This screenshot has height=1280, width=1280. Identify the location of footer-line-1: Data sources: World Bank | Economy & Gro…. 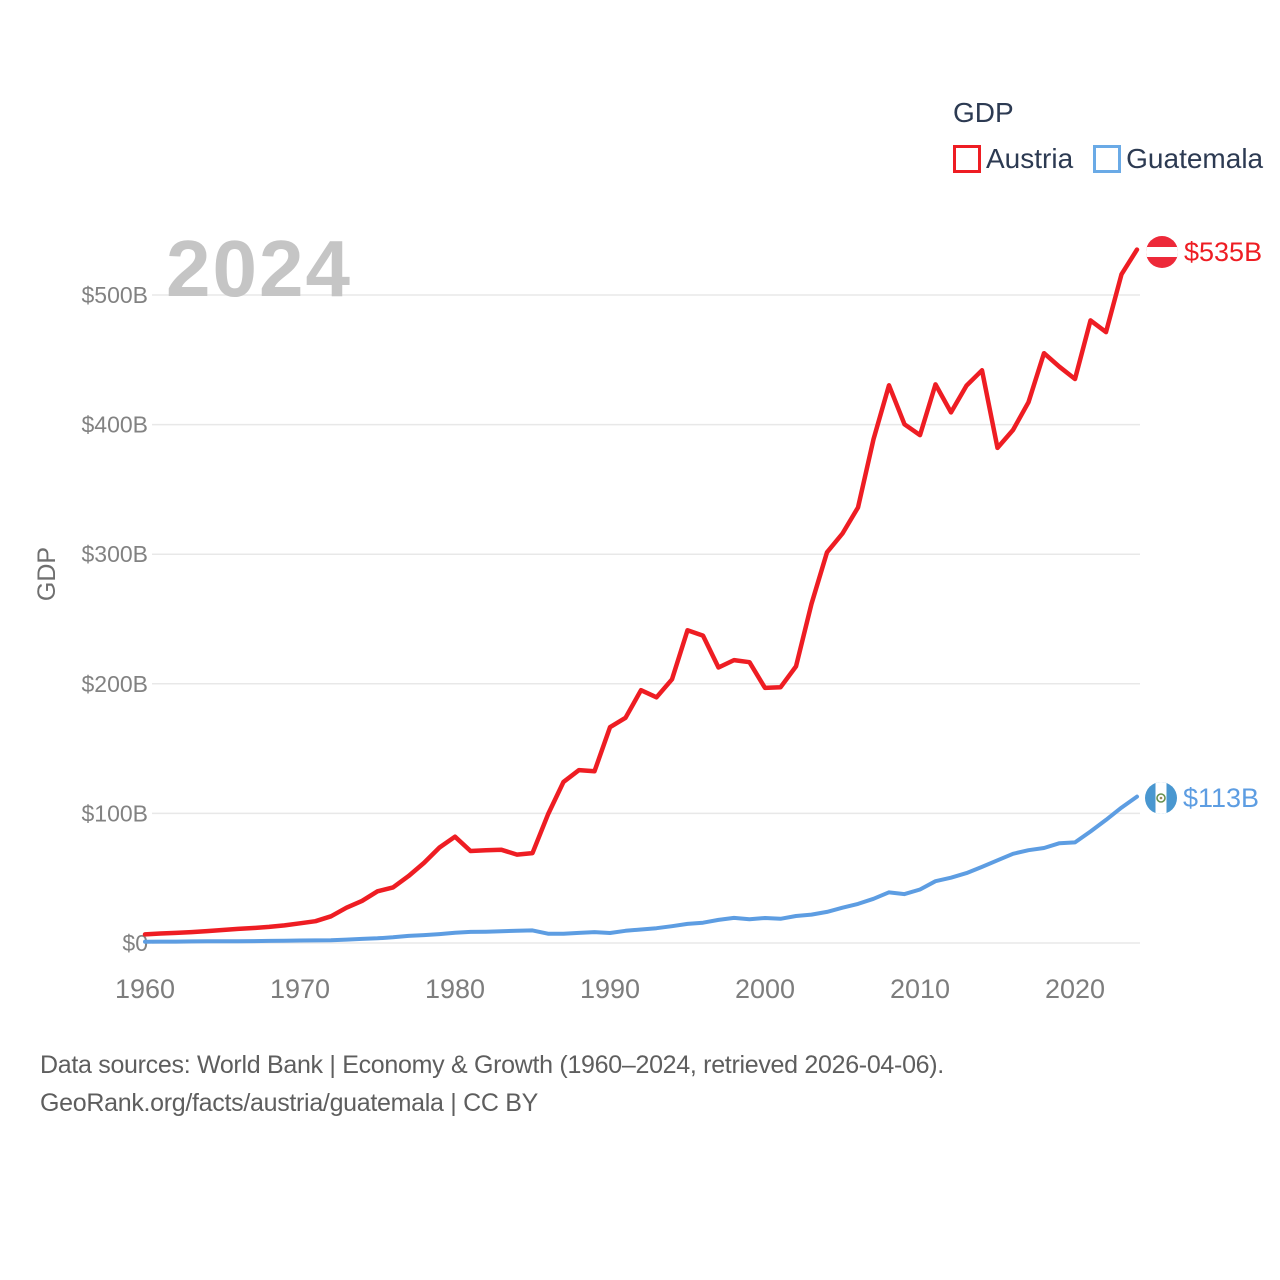
(492, 1065).